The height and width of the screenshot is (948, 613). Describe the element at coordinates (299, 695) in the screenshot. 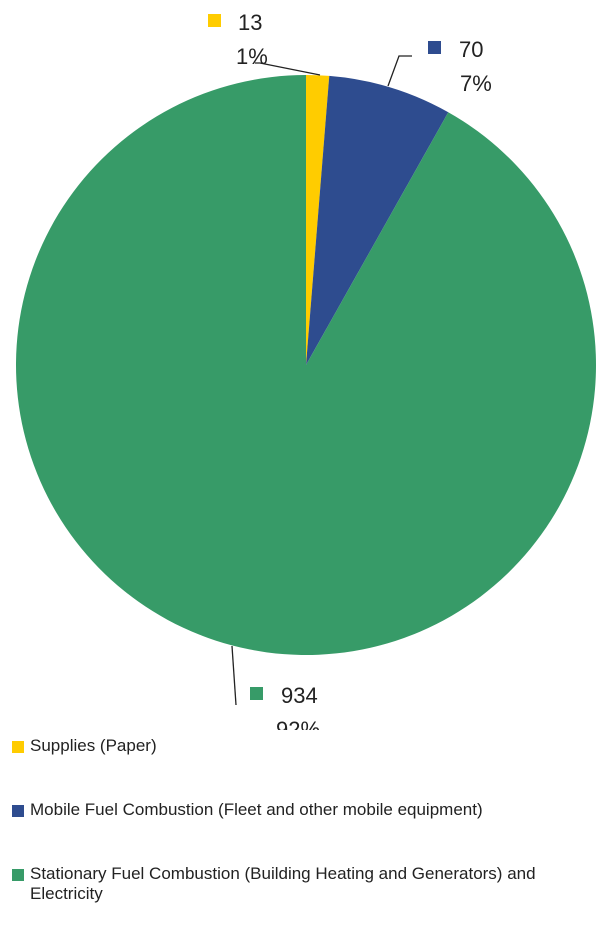

I see `data-label-value: 934` at that location.